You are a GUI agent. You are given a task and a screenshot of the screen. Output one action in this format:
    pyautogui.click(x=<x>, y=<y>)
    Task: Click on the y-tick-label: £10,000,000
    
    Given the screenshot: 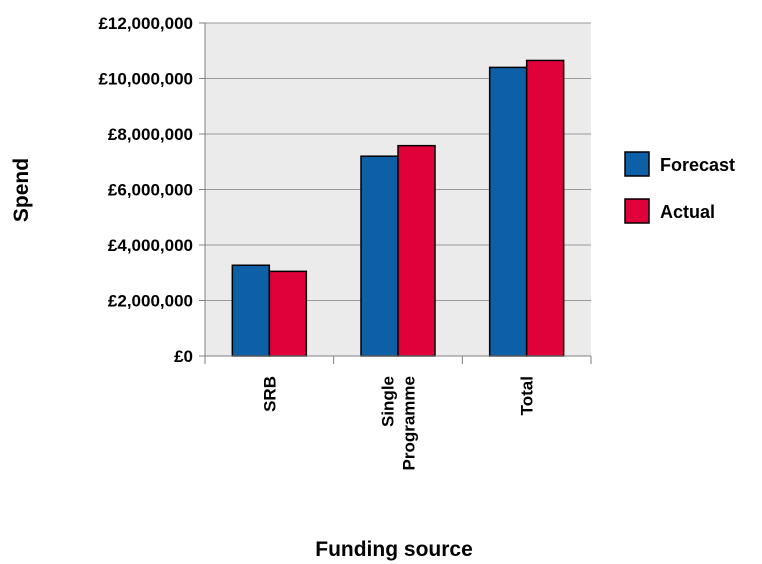 What is the action you would take?
    pyautogui.click(x=145, y=79)
    